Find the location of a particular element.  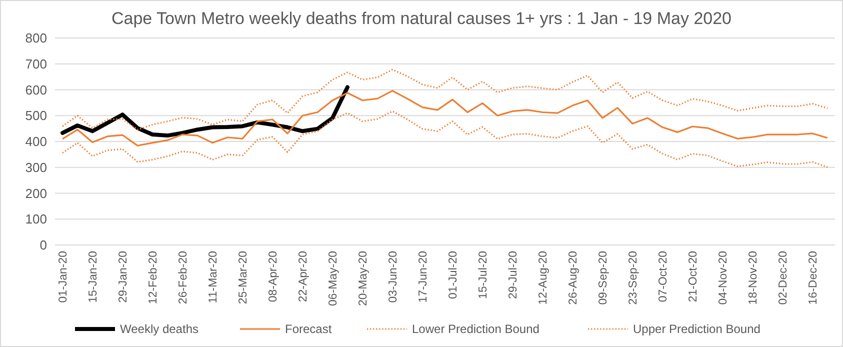

y-tick-label: 100 is located at coordinates (36, 219).